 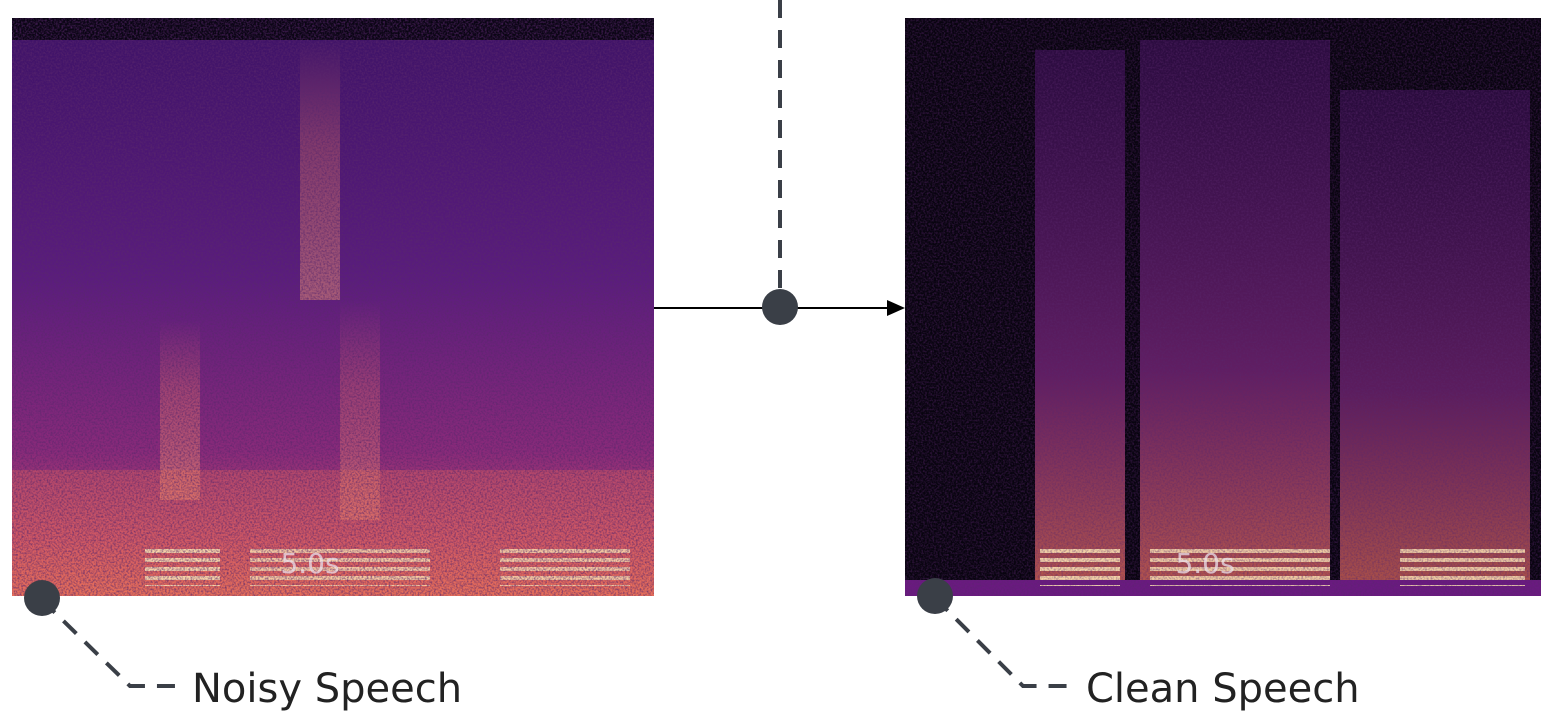 I want to click on arrow-head, so click(x=896, y=308).